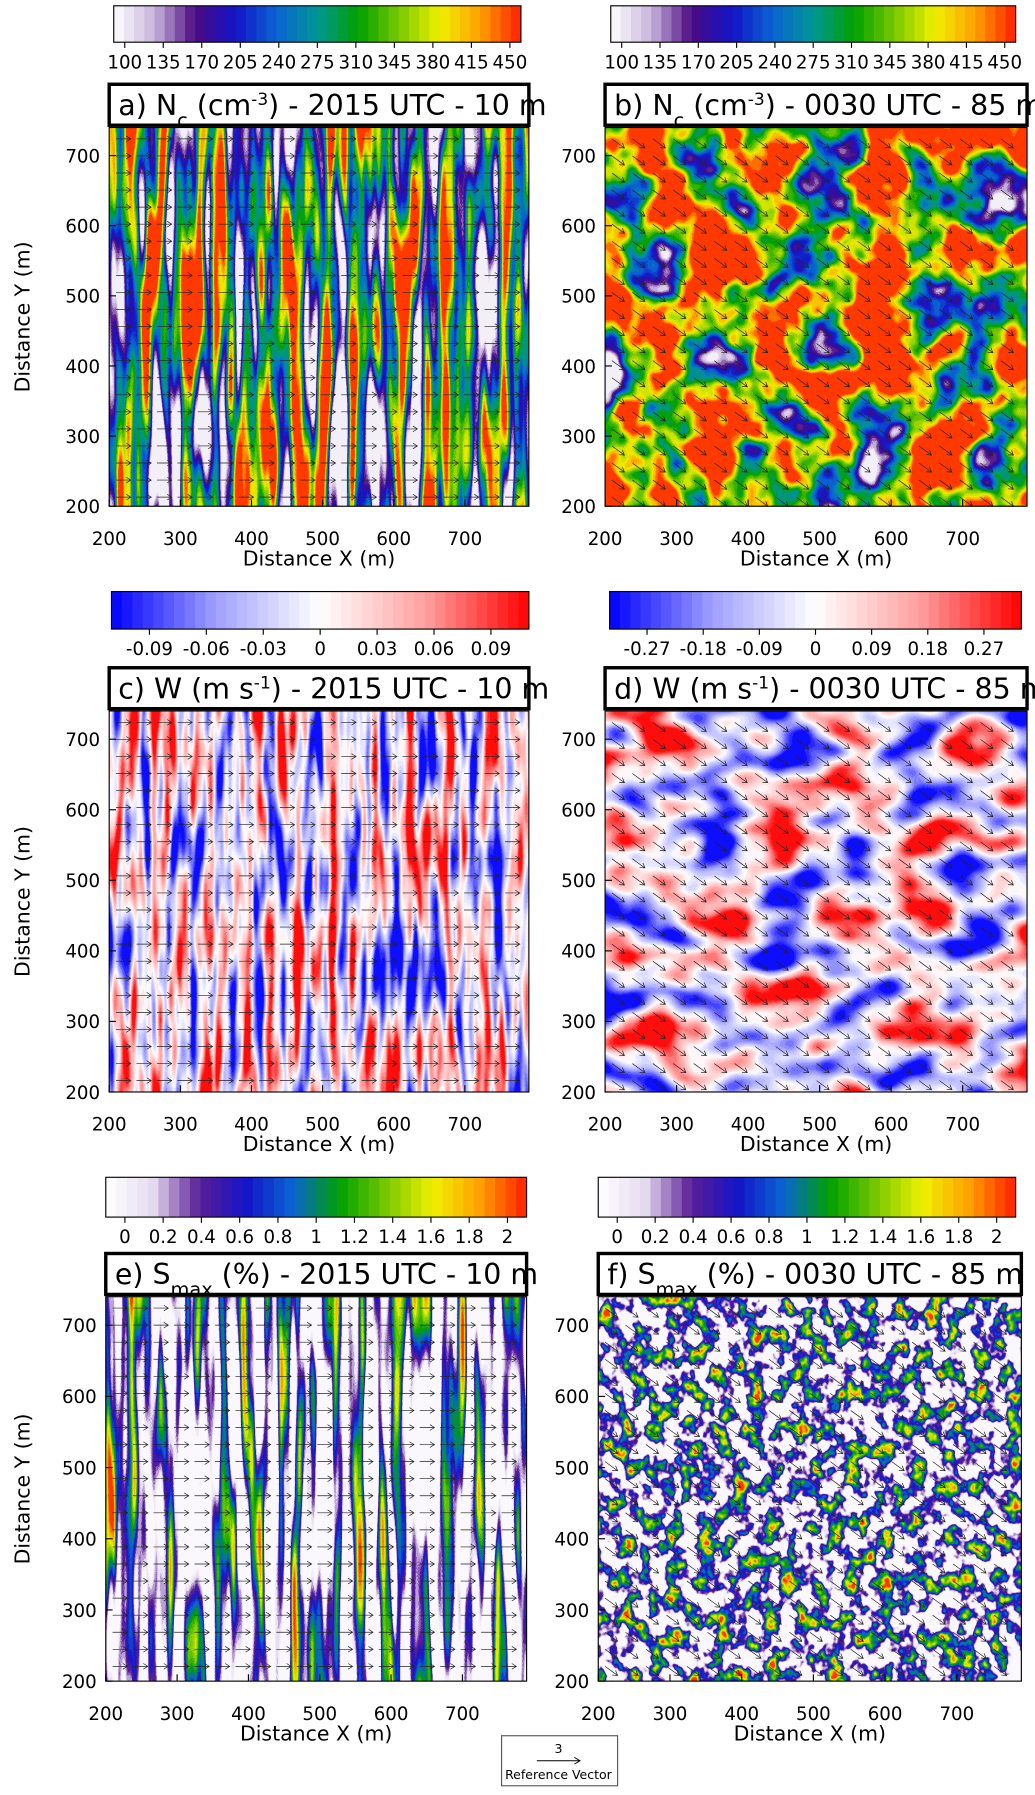 This screenshot has width=1035, height=1795. Describe the element at coordinates (316, 1237) in the screenshot. I see `colorbar-tick-label: 1` at that location.